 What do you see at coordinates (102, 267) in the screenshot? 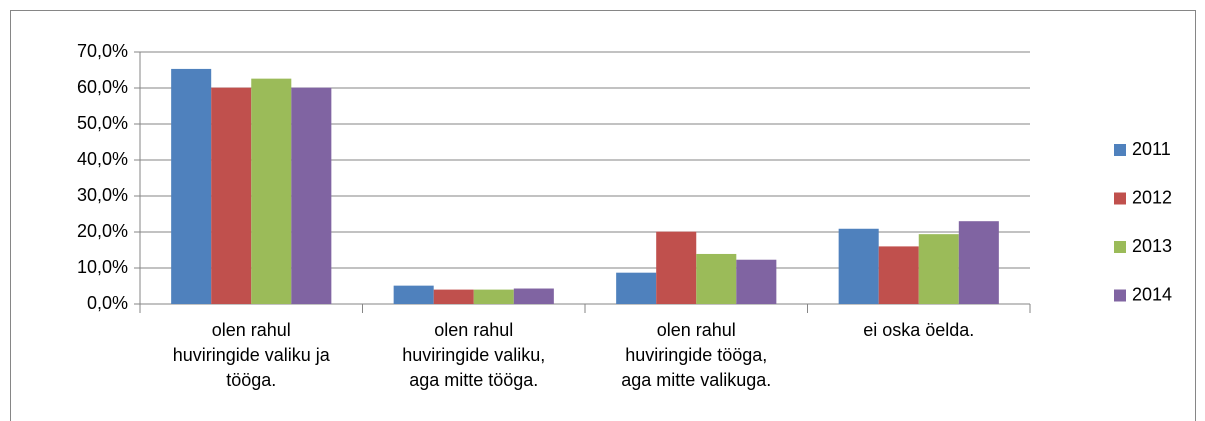
I see `y-tick-label: 10,0%` at bounding box center [102, 267].